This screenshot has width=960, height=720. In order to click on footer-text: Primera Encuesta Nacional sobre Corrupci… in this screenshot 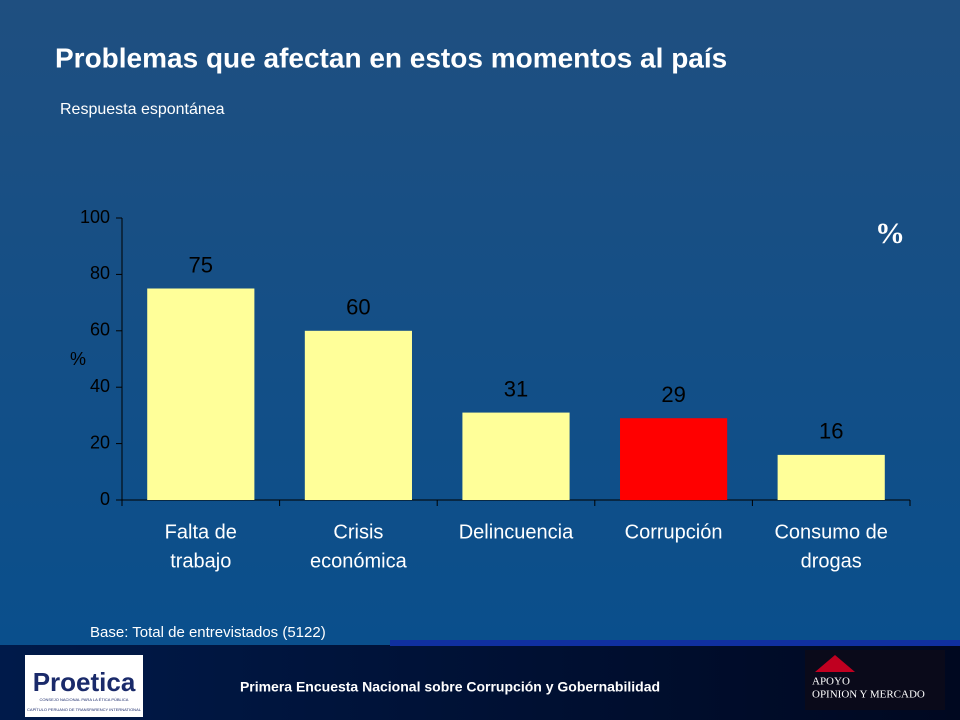, I will do `click(450, 687)`.